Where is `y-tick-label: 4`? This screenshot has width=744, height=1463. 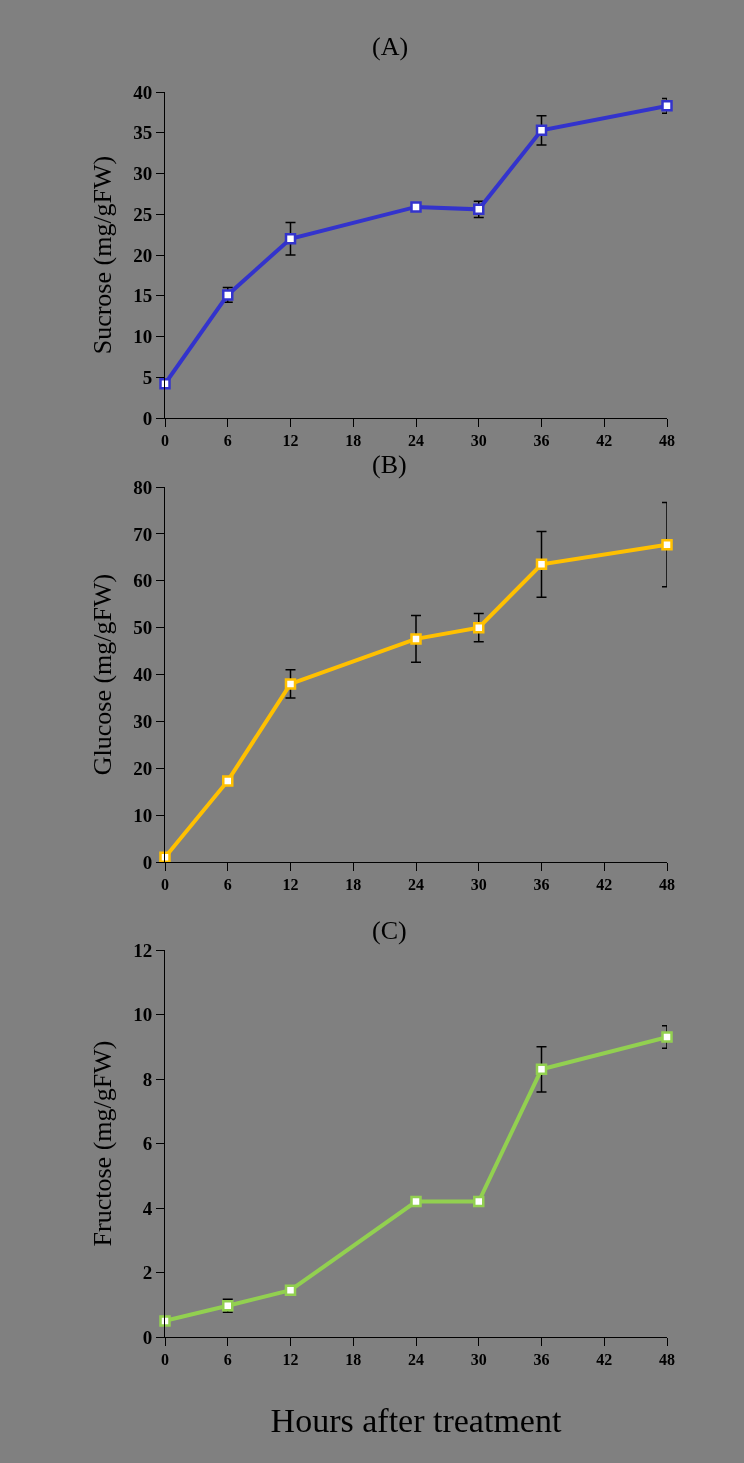
y-tick-label: 4 is located at coordinates (147, 1208).